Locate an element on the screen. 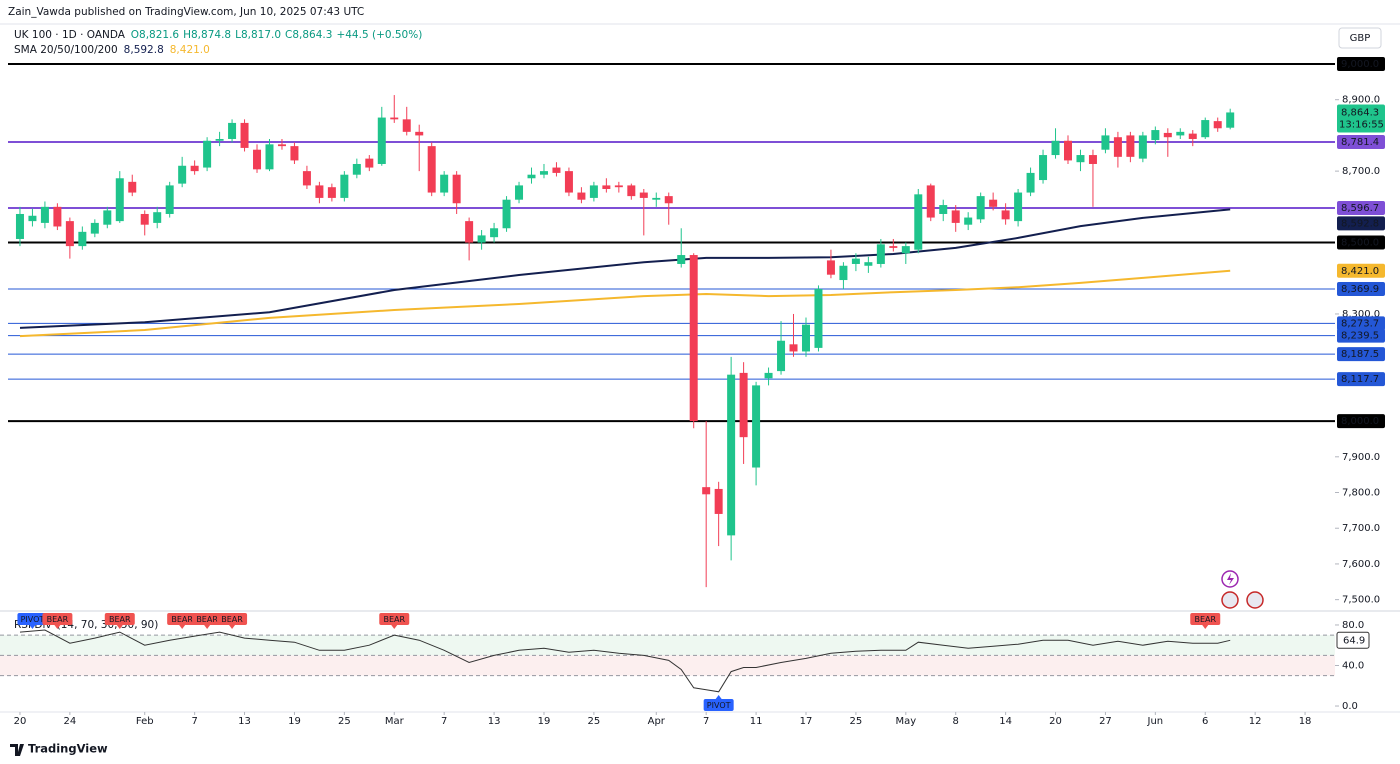 The height and width of the screenshot is (764, 1400). rsi-last-label: 64.9 is located at coordinates (1354, 640).